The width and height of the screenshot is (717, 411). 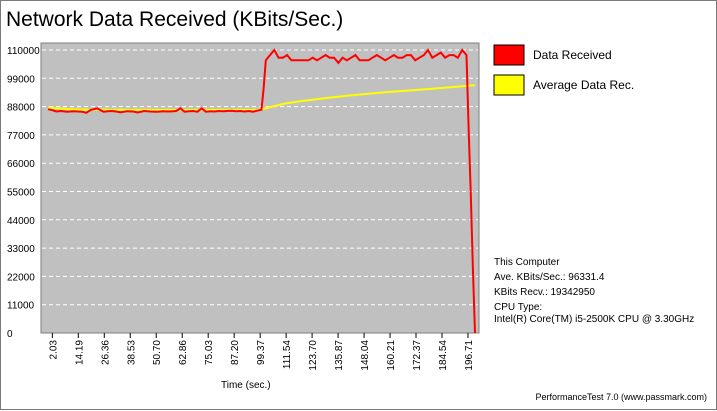 I want to click on x-tick-label: 172.37, so click(x=417, y=355).